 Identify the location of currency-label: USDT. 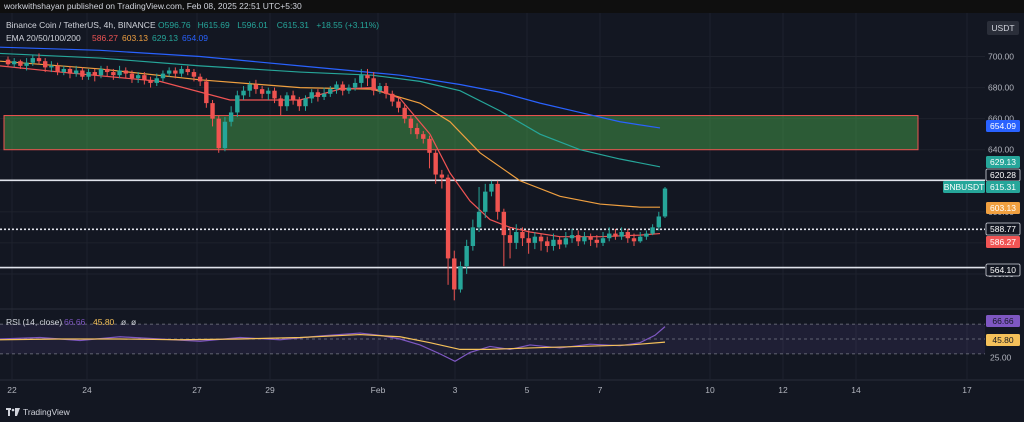
(1002, 28).